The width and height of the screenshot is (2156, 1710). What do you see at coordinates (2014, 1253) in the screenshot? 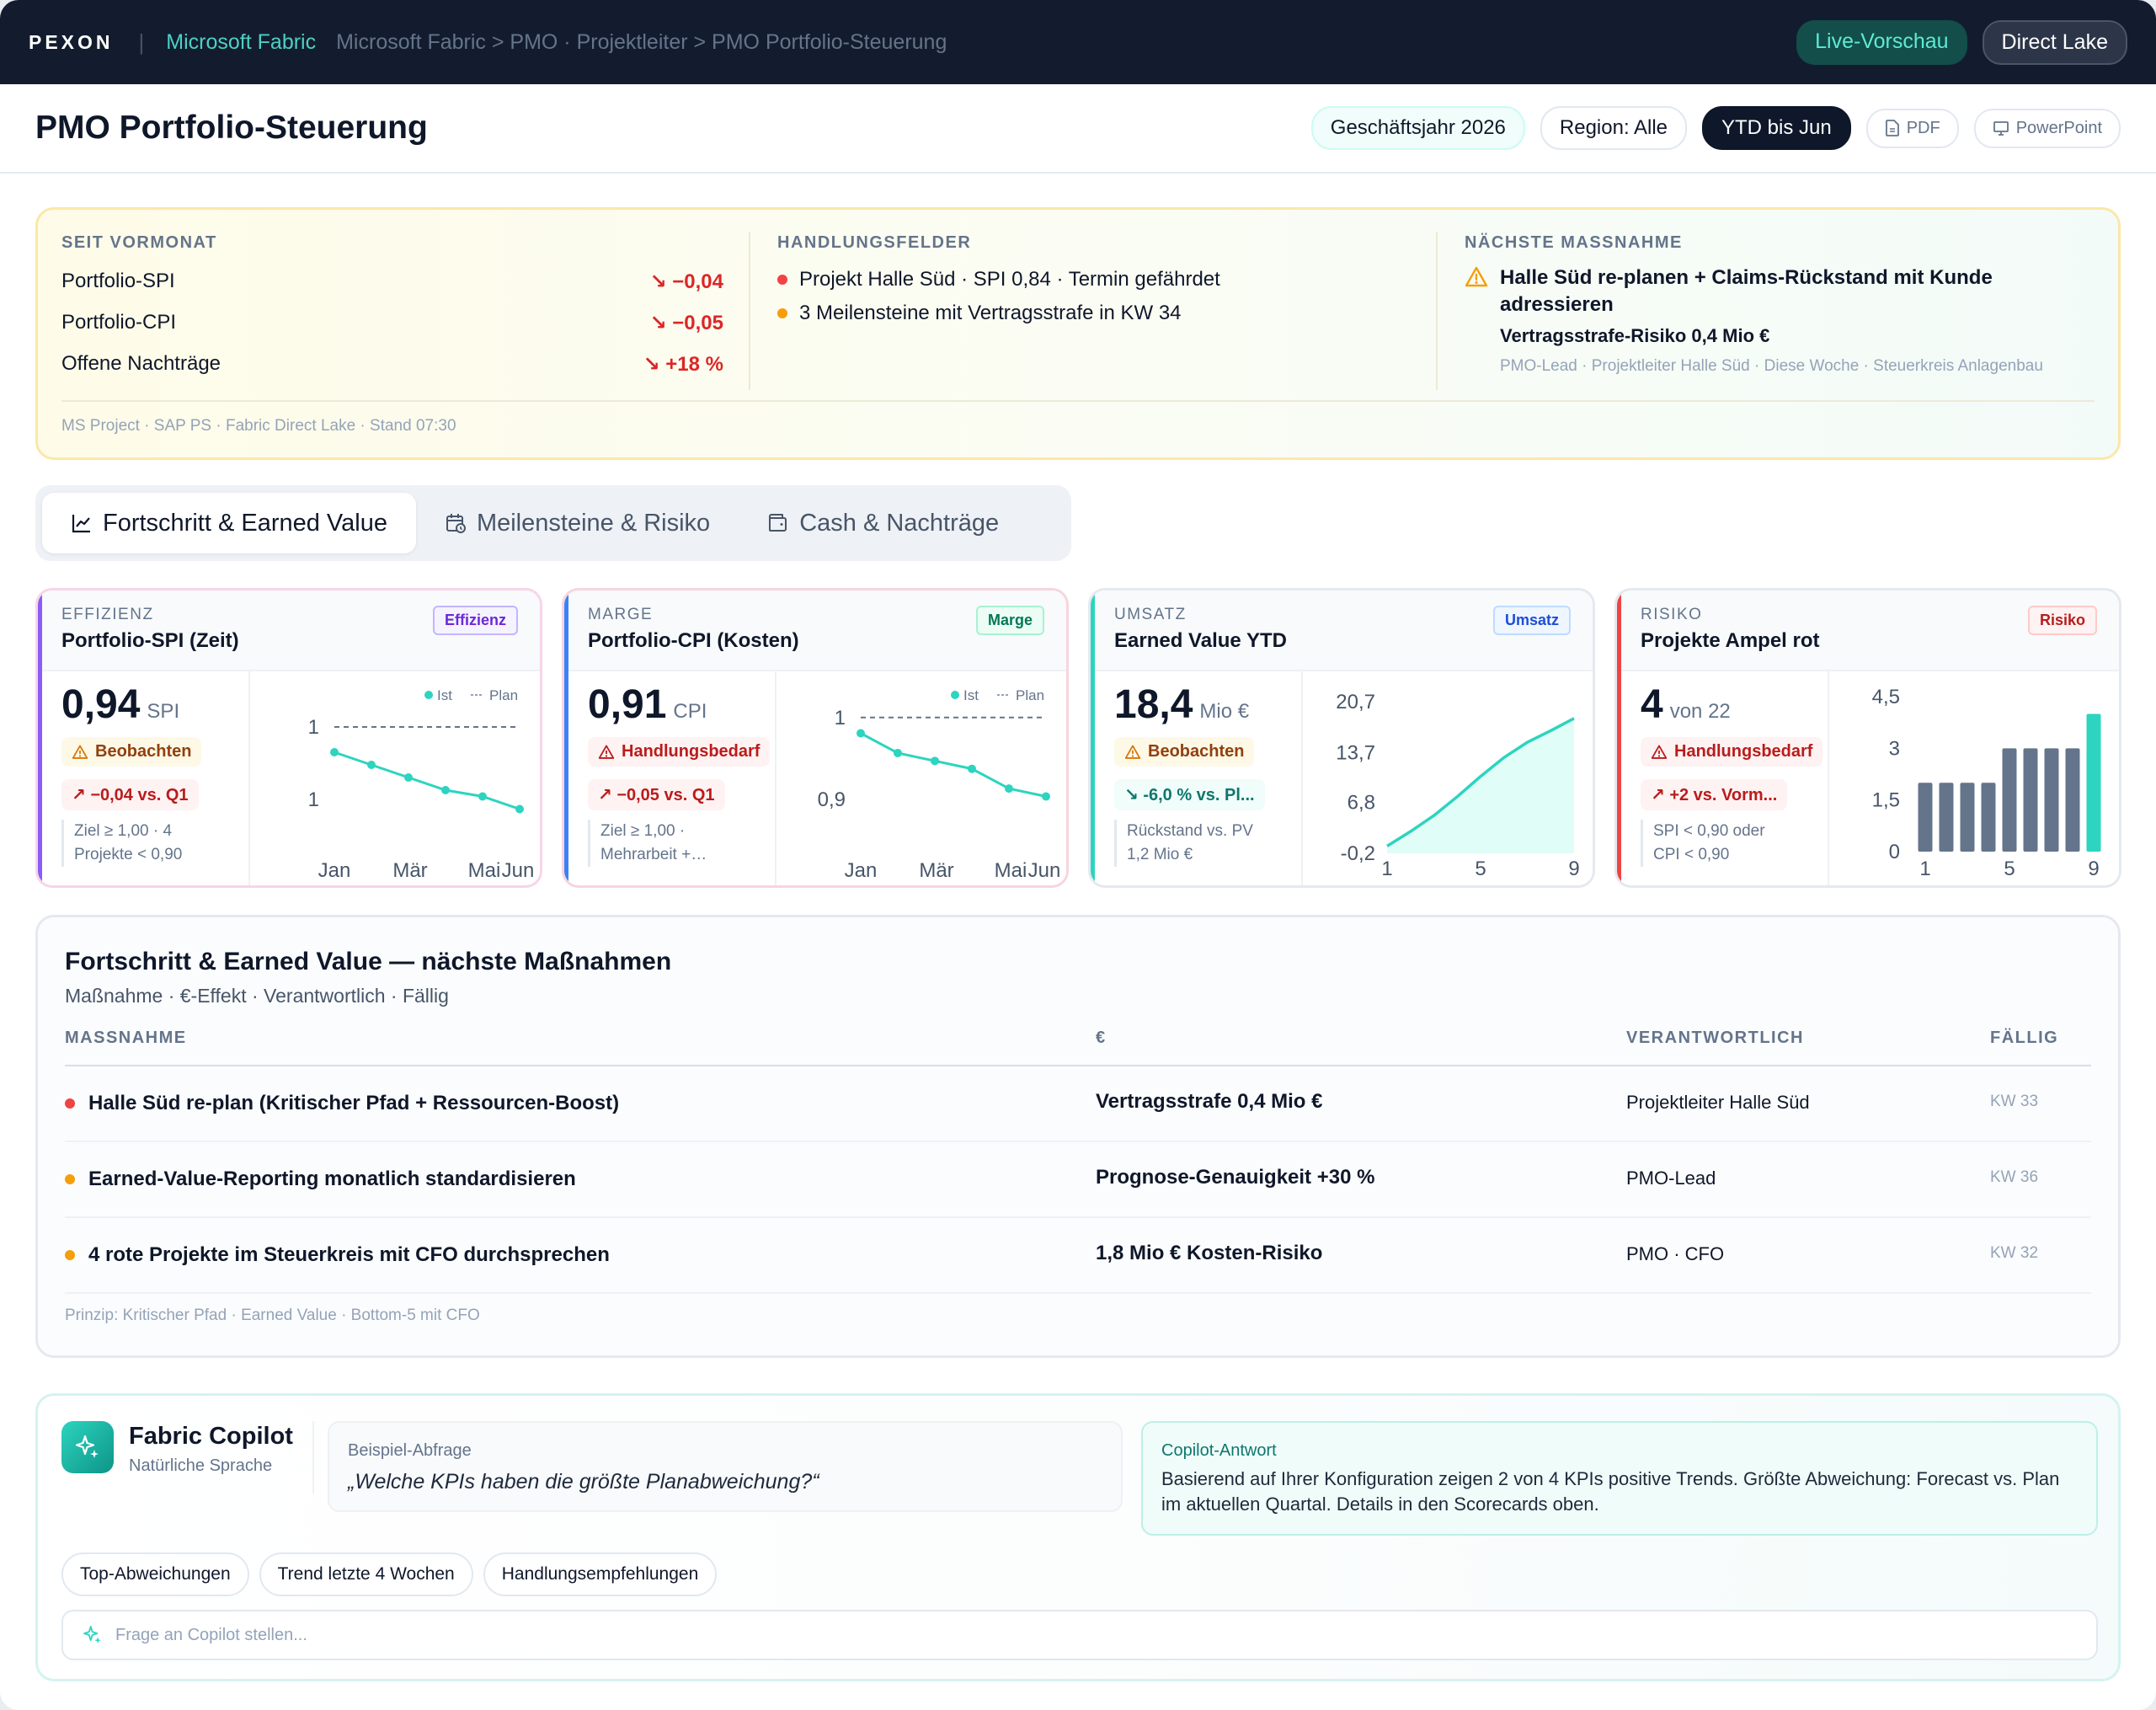
I see `due-cell: KW 32` at bounding box center [2014, 1253].